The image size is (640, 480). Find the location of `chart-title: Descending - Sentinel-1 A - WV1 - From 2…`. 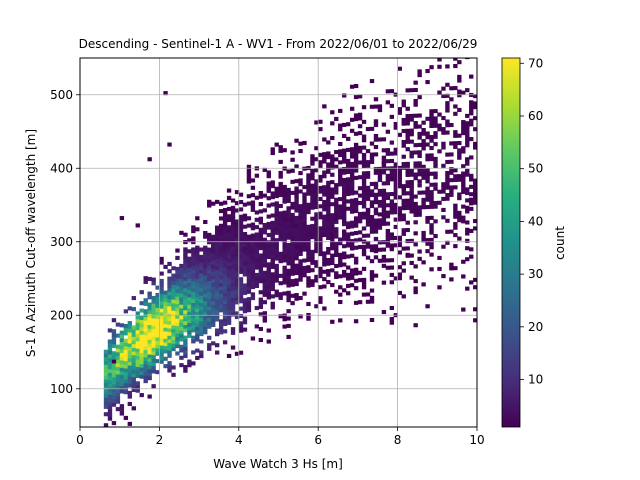

chart-title: Descending - Sentinel-1 A - WV1 - From 2… is located at coordinates (278, 44).